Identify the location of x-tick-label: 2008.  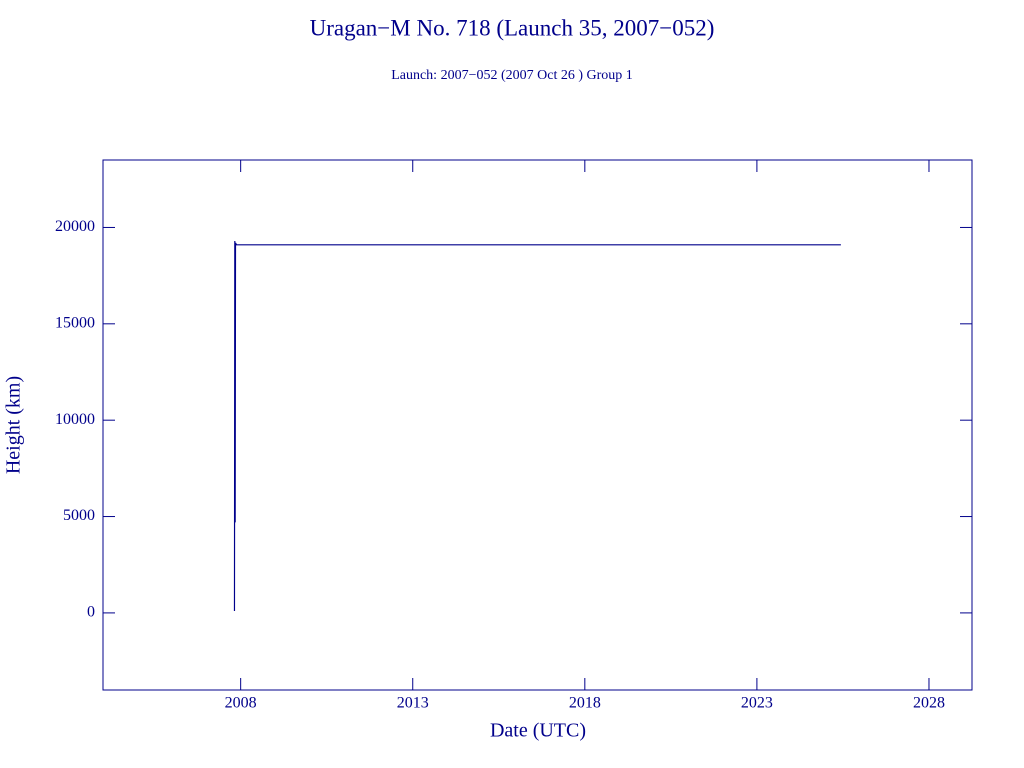
(241, 703).